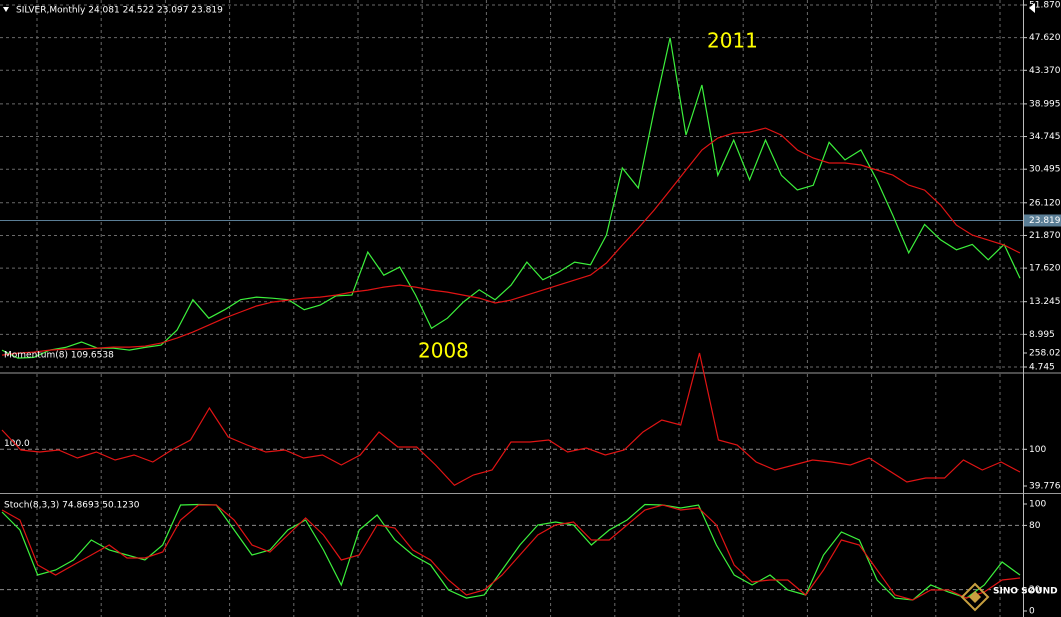 This screenshot has height=617, width=1061. I want to click on scroll-marker, so click(1032, 8).